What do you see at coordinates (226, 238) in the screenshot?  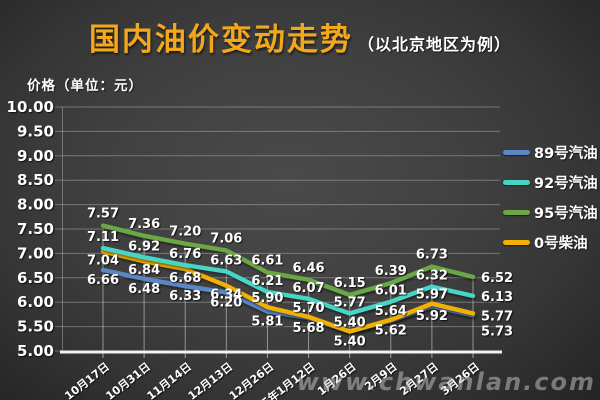 I see `svg-text: 7.06` at bounding box center [226, 238].